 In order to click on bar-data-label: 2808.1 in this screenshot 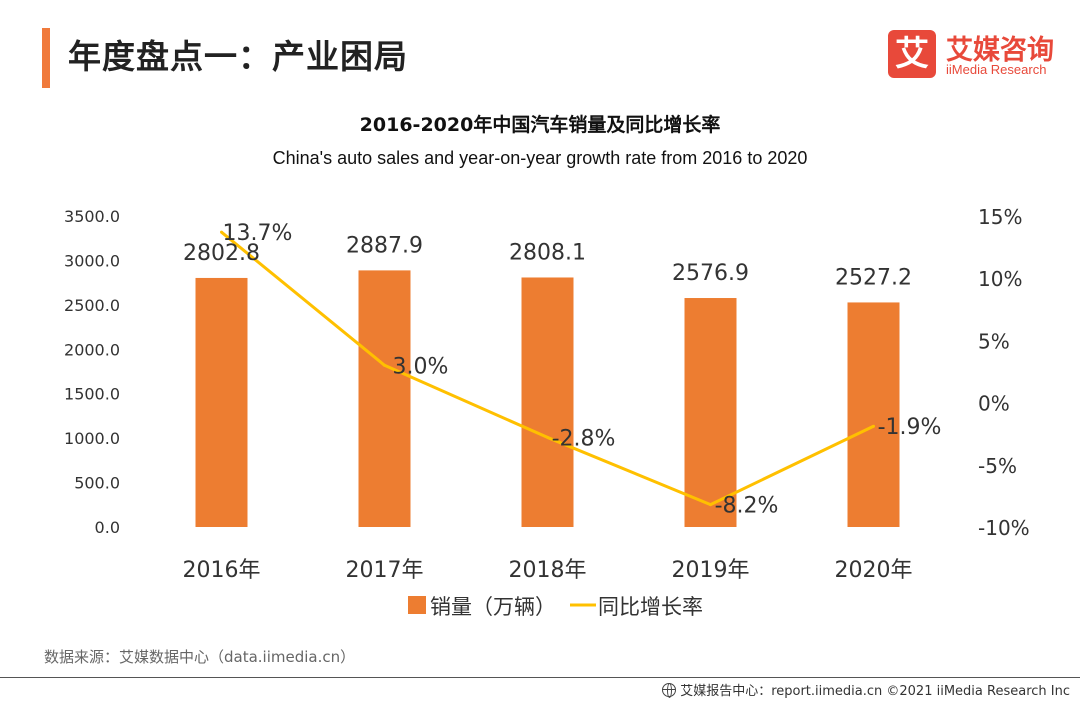, I will do `click(547, 252)`.